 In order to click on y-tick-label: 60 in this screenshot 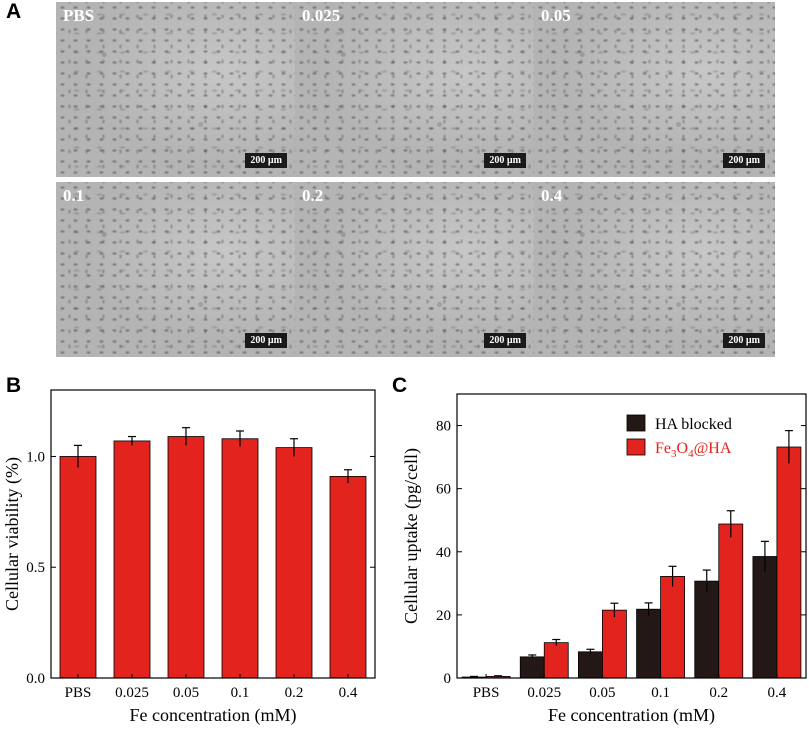, I will do `click(443, 490)`.